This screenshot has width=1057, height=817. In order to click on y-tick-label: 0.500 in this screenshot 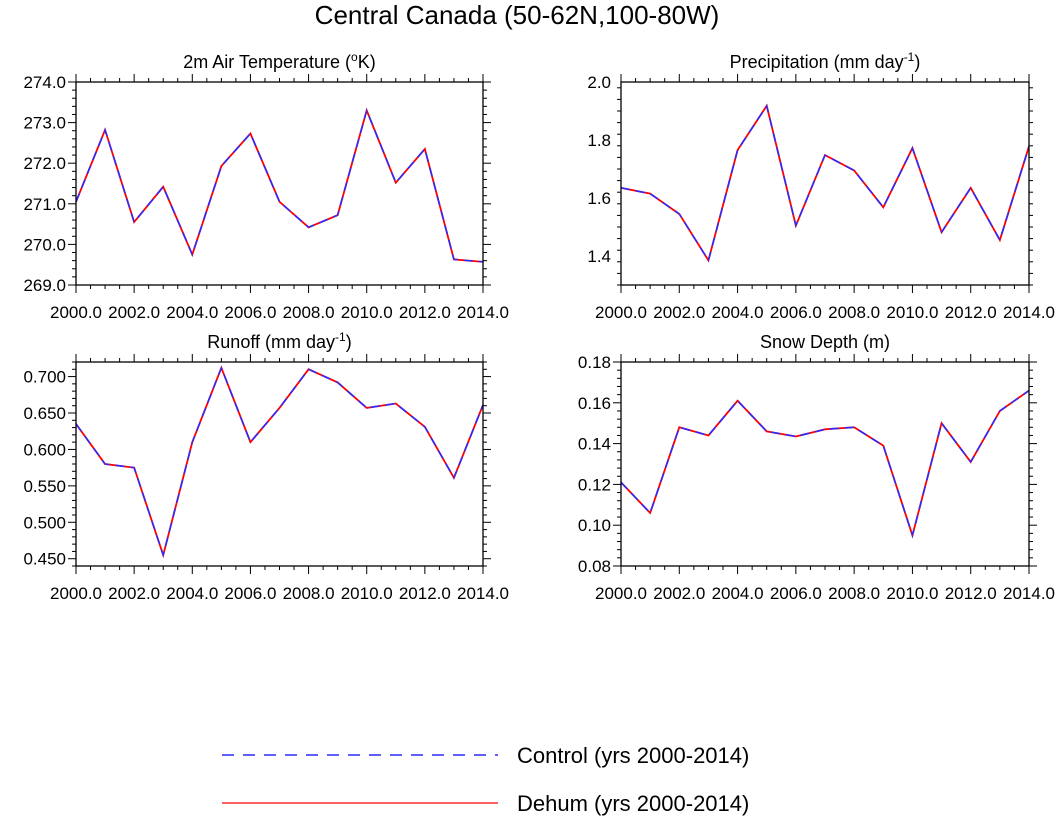, I will do `click(44, 522)`.